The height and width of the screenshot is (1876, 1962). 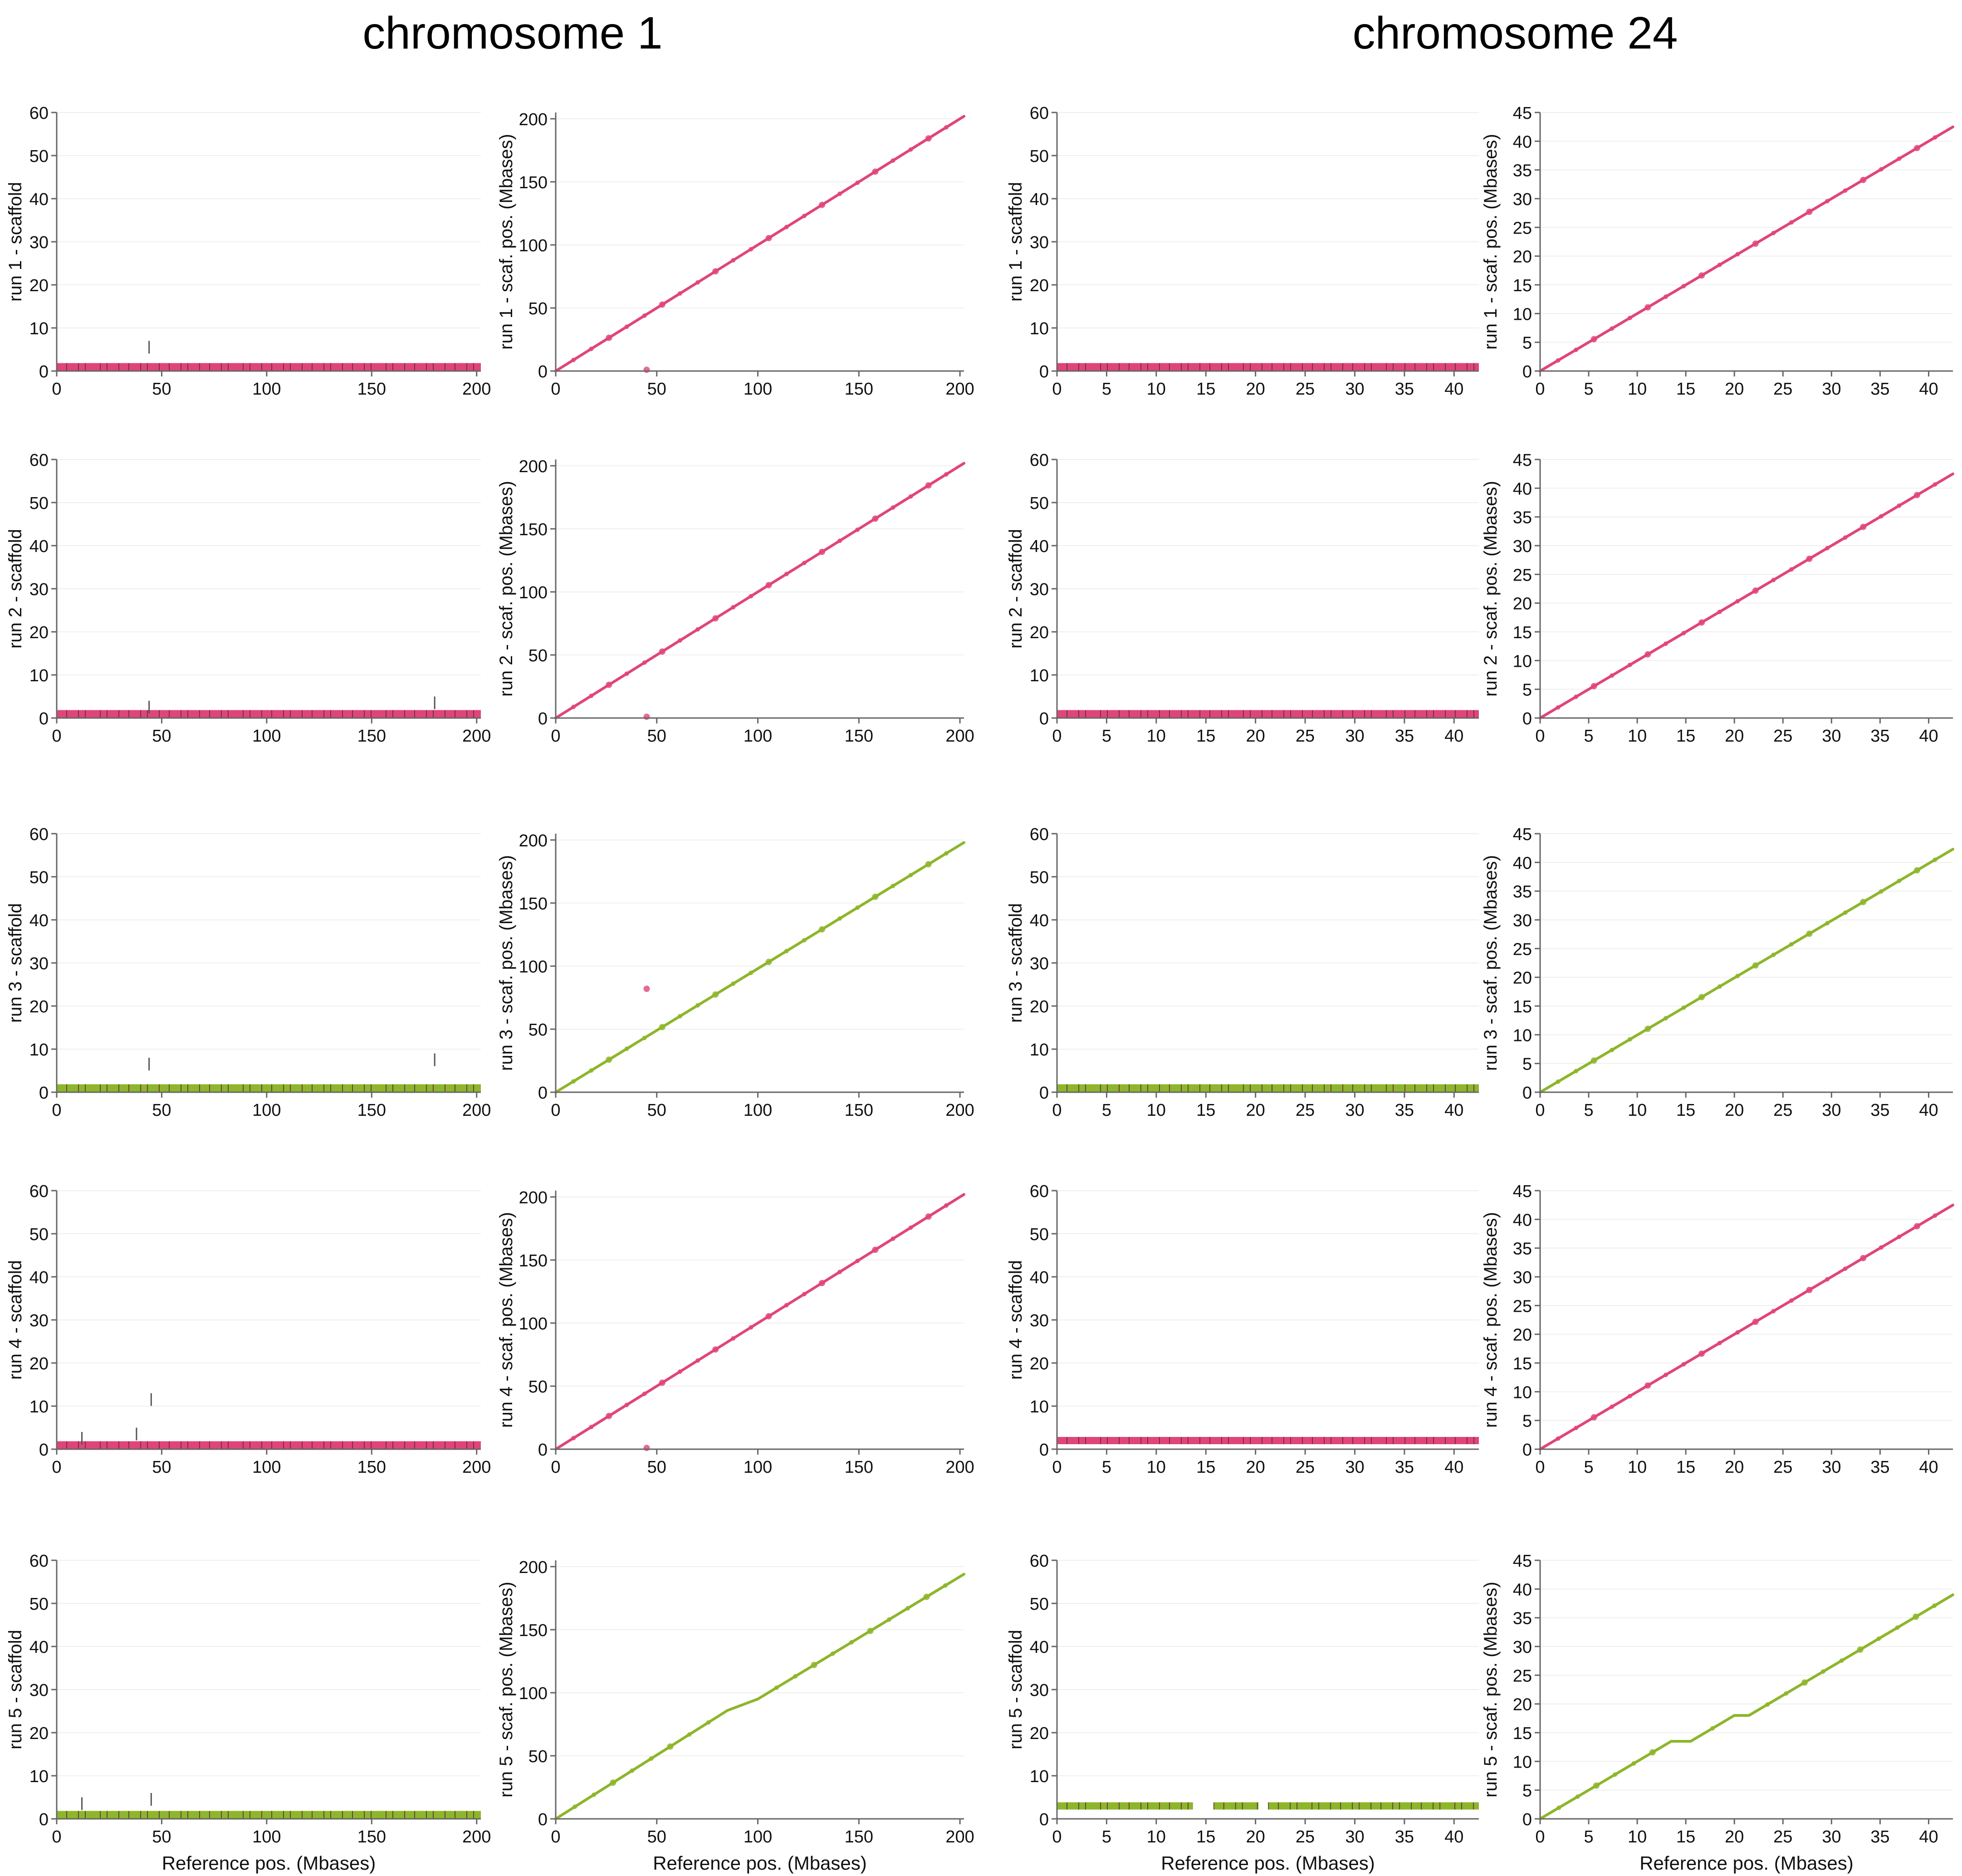 What do you see at coordinates (1522, 113) in the screenshot?
I see `y-tick-label: 45` at bounding box center [1522, 113].